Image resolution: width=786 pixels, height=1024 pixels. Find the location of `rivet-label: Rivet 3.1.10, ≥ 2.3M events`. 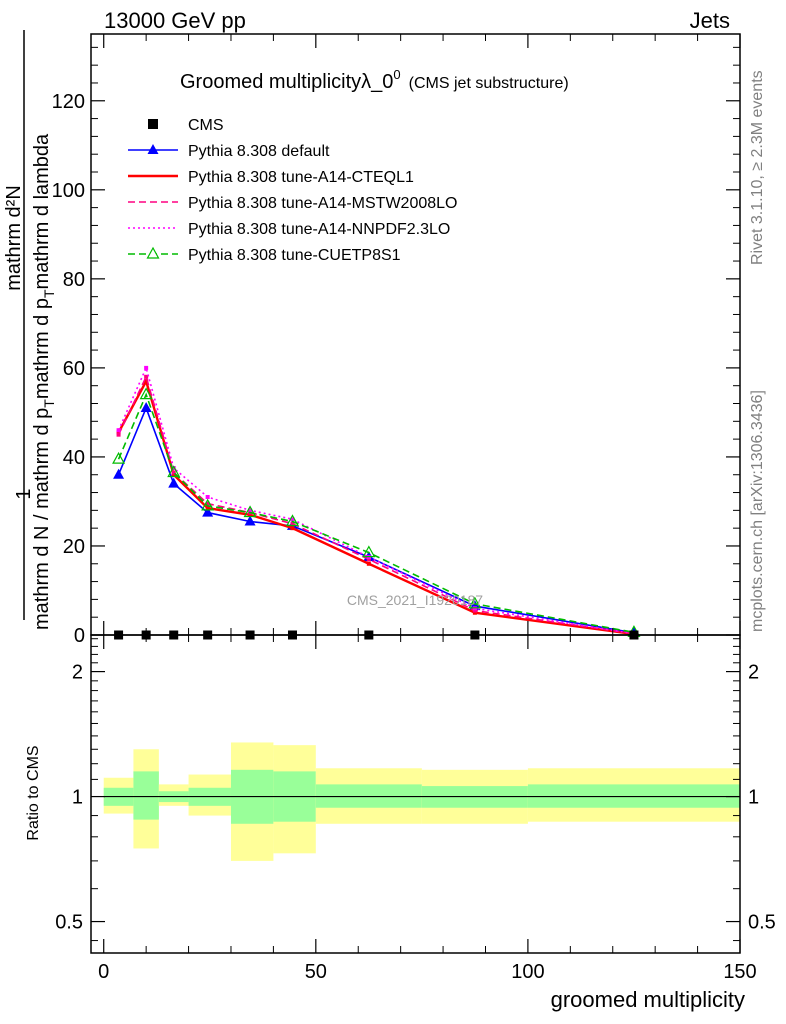

rivet-label: Rivet 3.1.10, ≥ 2.3M events is located at coordinates (757, 167).